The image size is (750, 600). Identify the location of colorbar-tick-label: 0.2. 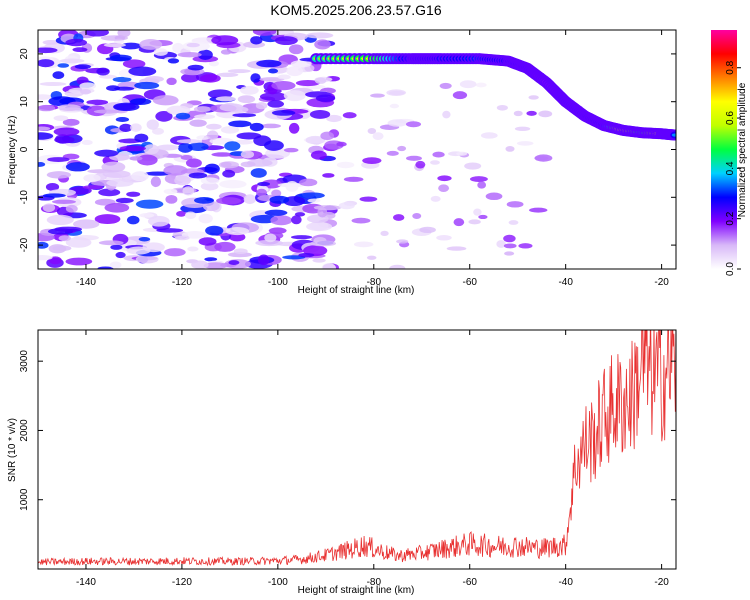
(730, 218).